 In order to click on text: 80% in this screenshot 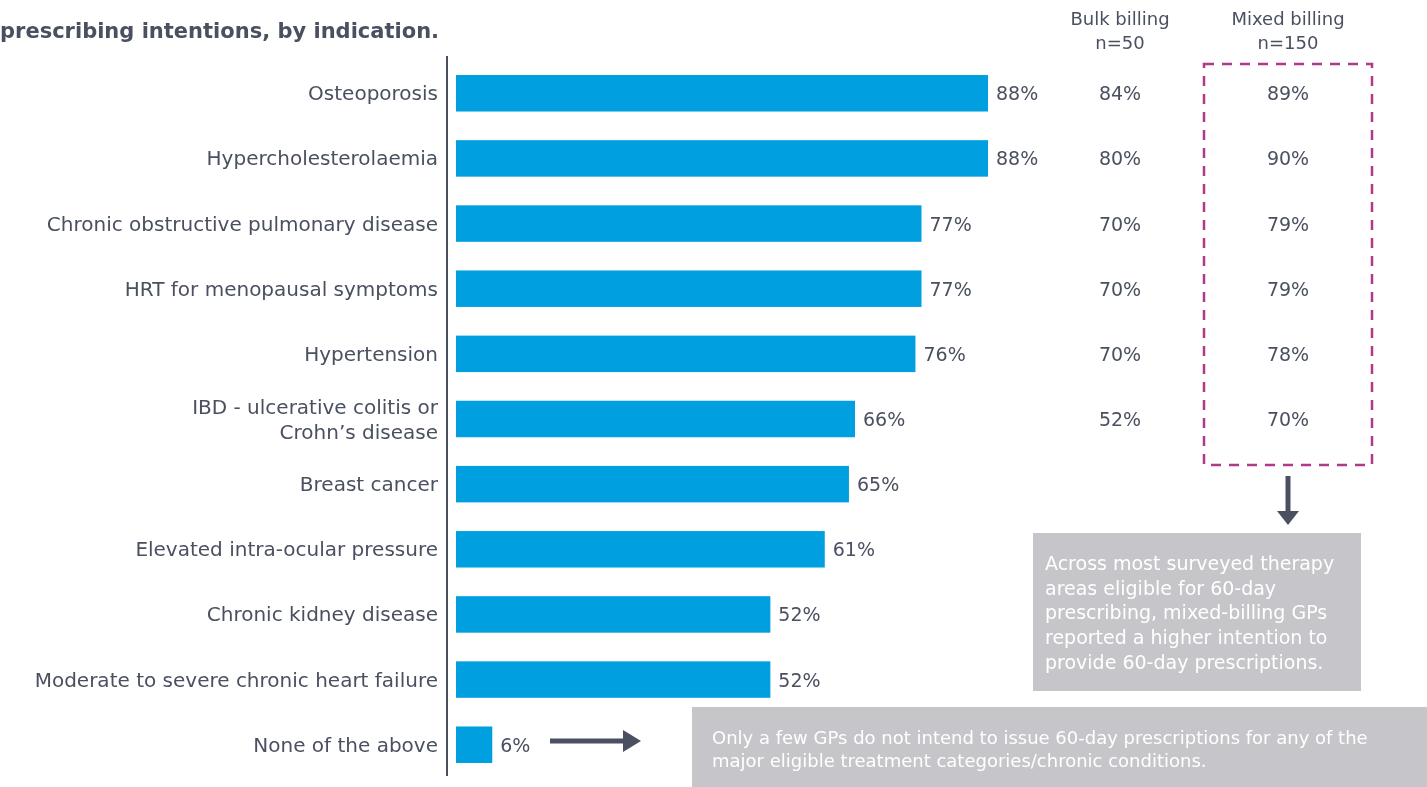, I will do `click(1120, 158)`.